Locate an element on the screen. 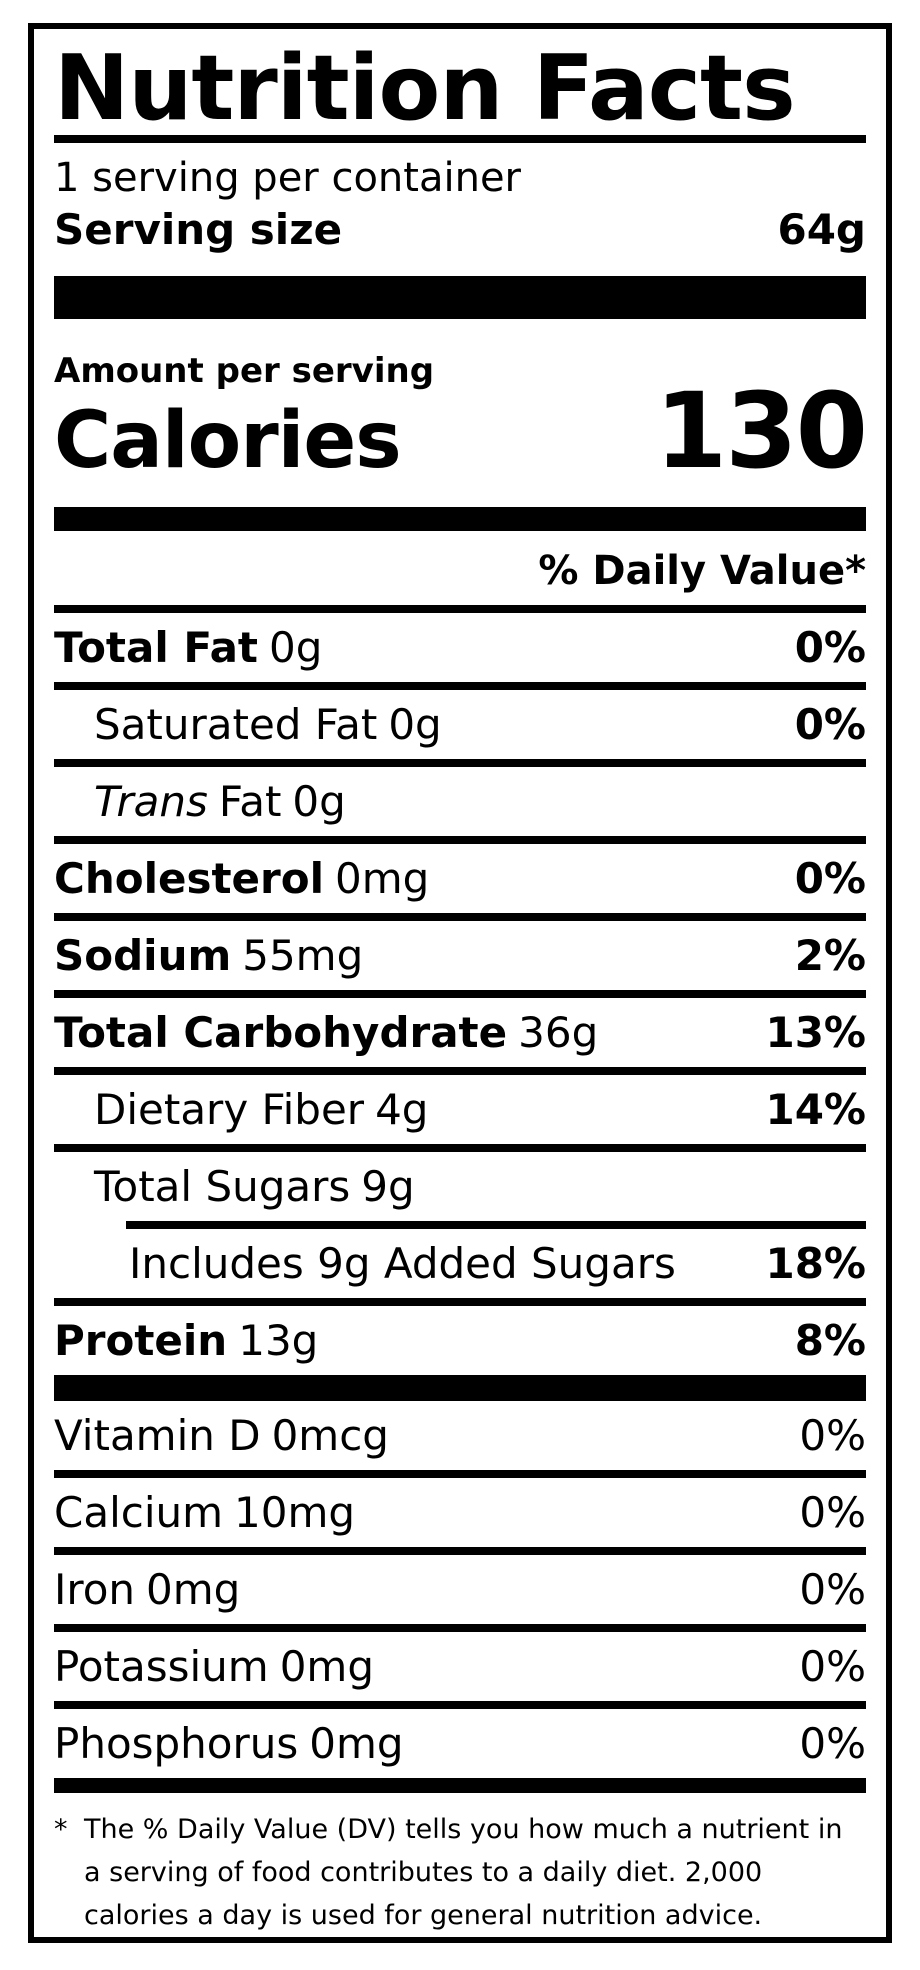 This screenshot has height=1970, width=920. nutrient-text: Sodium 55mg is located at coordinates (208, 955).